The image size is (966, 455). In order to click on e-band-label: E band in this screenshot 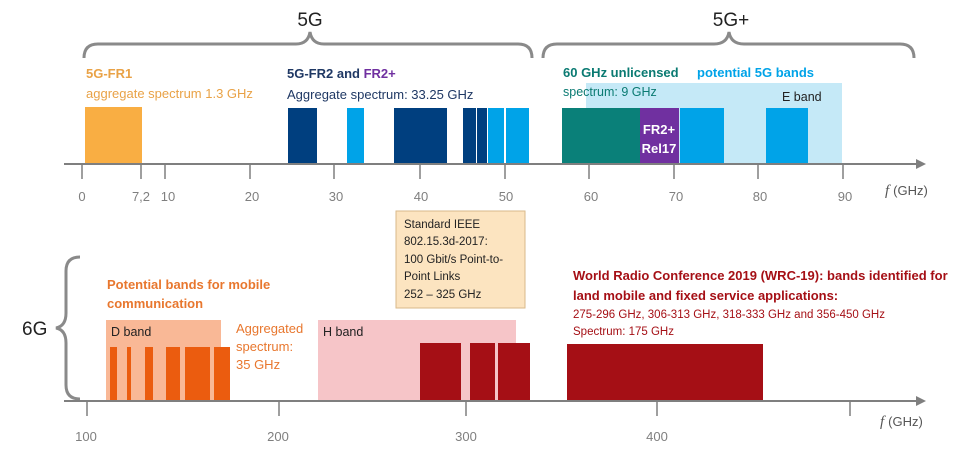, I will do `click(802, 97)`.